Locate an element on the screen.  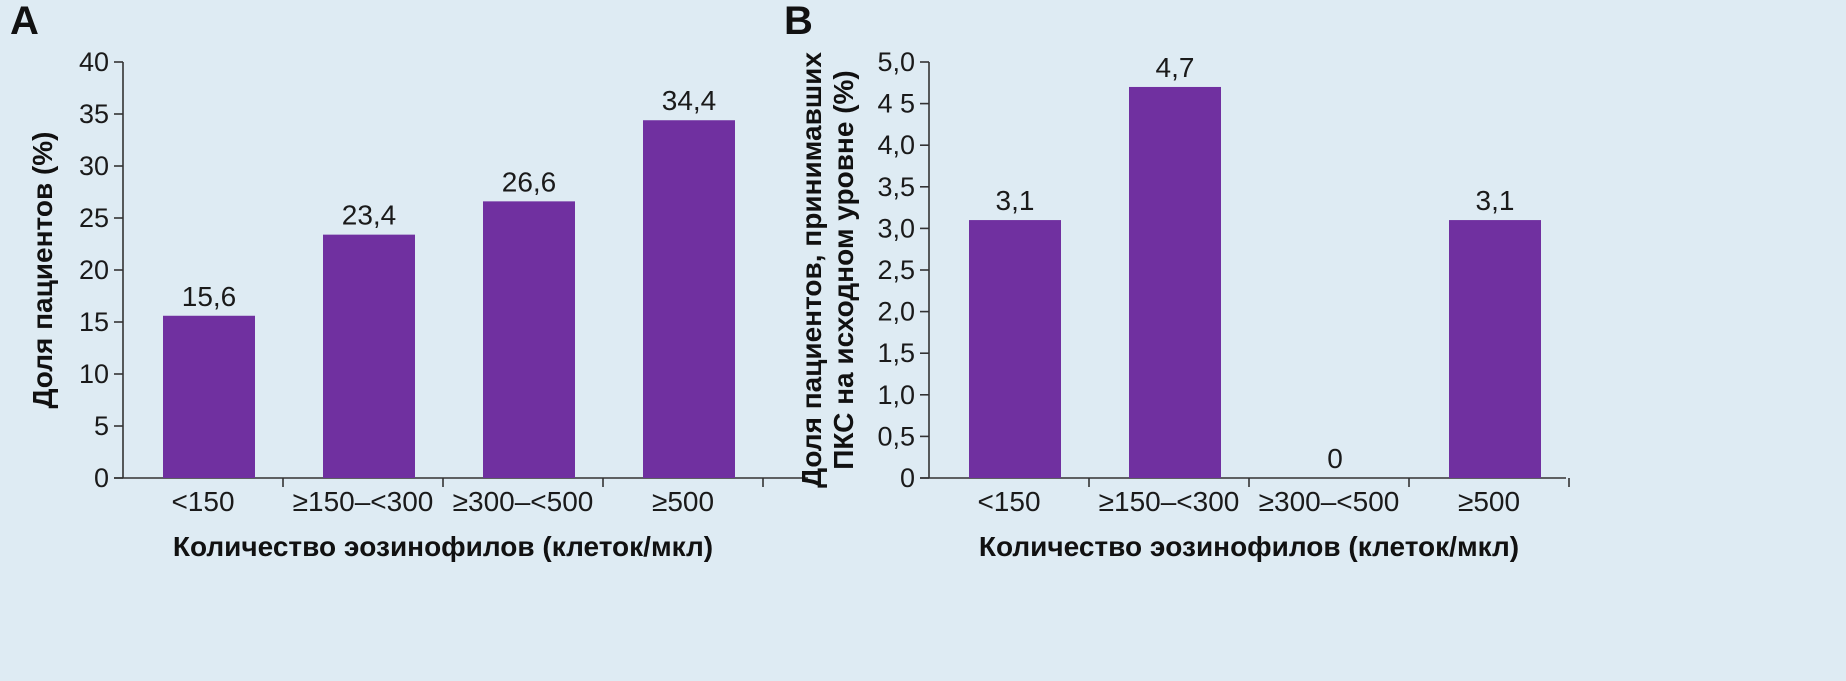
y-tick-label: 2,0 is located at coordinates (896, 312).